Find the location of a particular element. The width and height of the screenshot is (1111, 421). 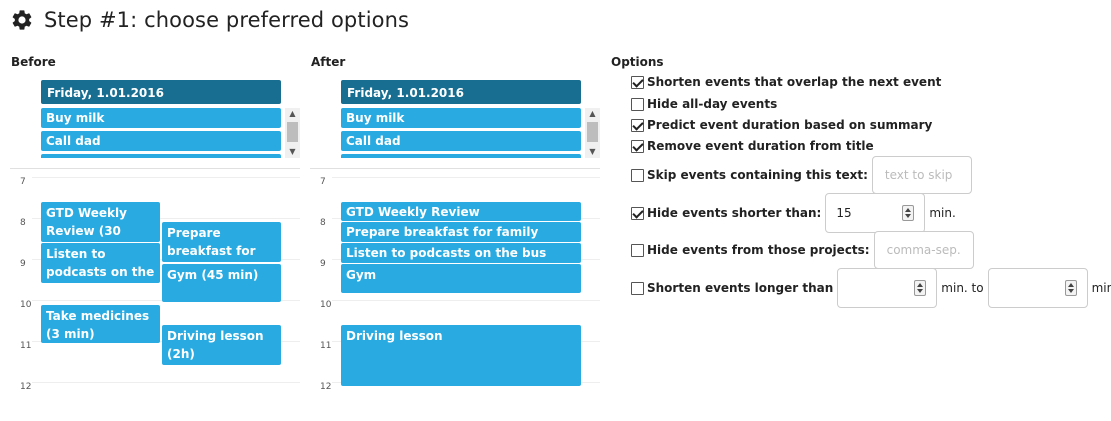

after-label: After is located at coordinates (328, 62).